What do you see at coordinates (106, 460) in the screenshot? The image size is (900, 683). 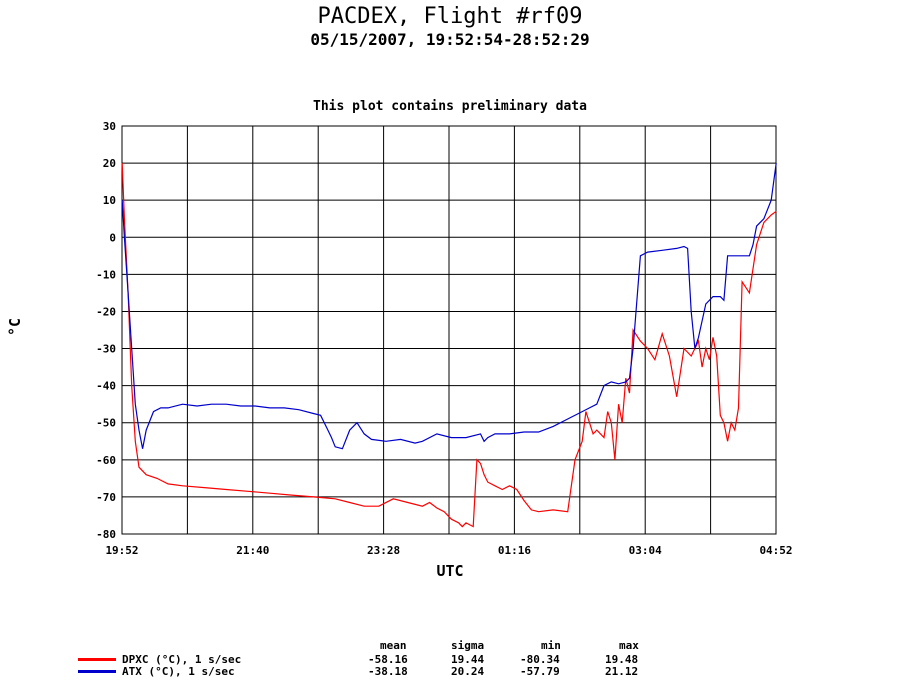 I see `y-tick-label: -60` at bounding box center [106, 460].